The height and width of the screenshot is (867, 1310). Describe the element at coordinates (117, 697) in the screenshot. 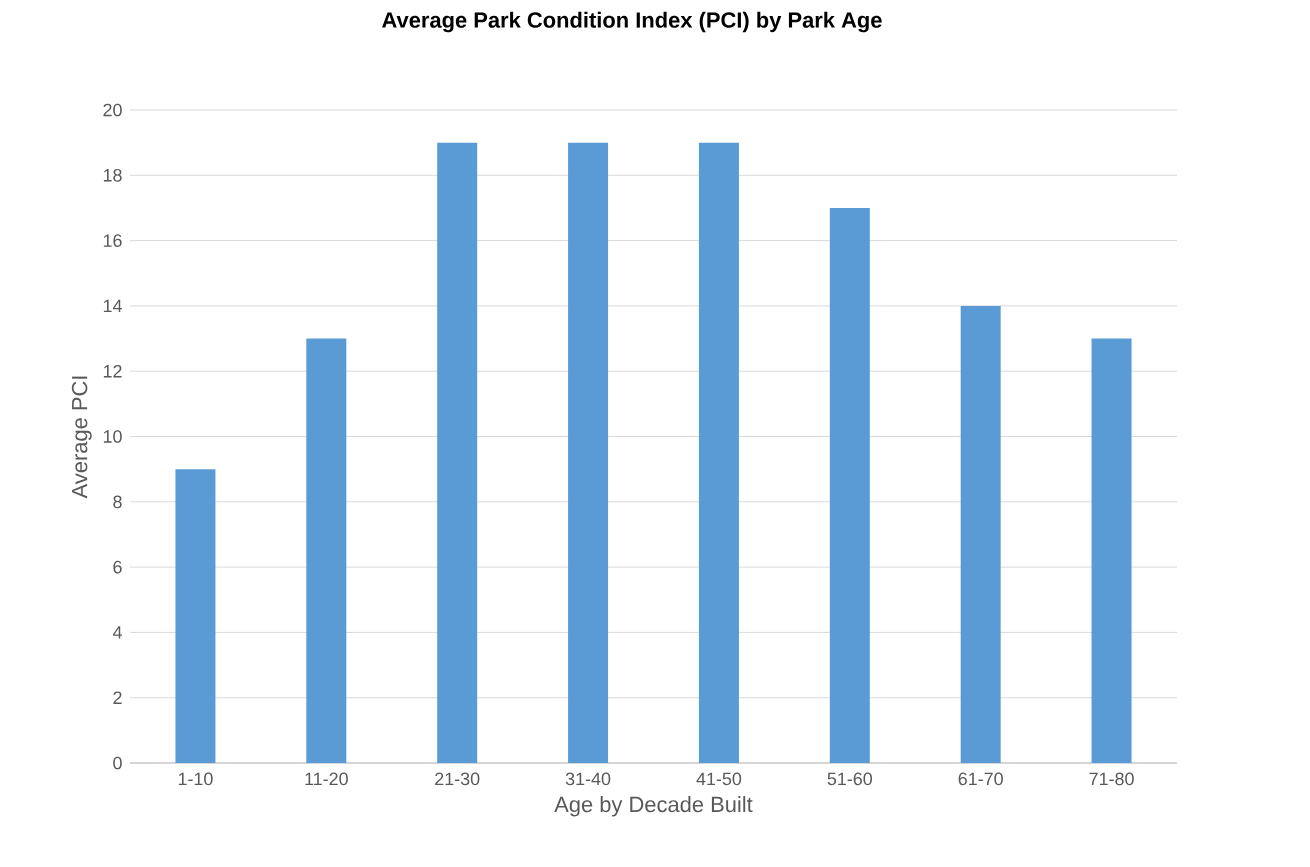

I see `y-tick-label: 2` at that location.